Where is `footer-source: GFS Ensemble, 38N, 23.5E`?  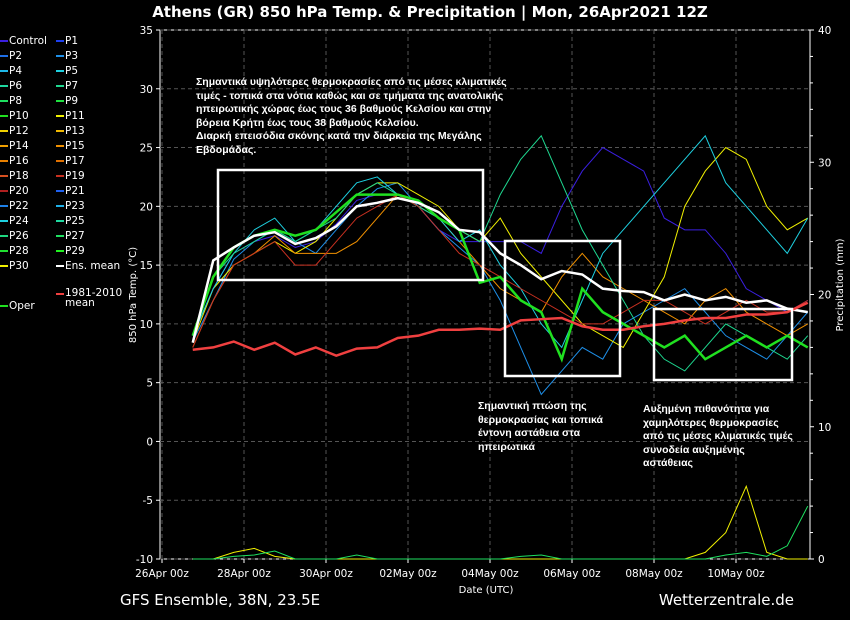 footer-source: GFS Ensemble, 38N, 23.5E is located at coordinates (220, 600).